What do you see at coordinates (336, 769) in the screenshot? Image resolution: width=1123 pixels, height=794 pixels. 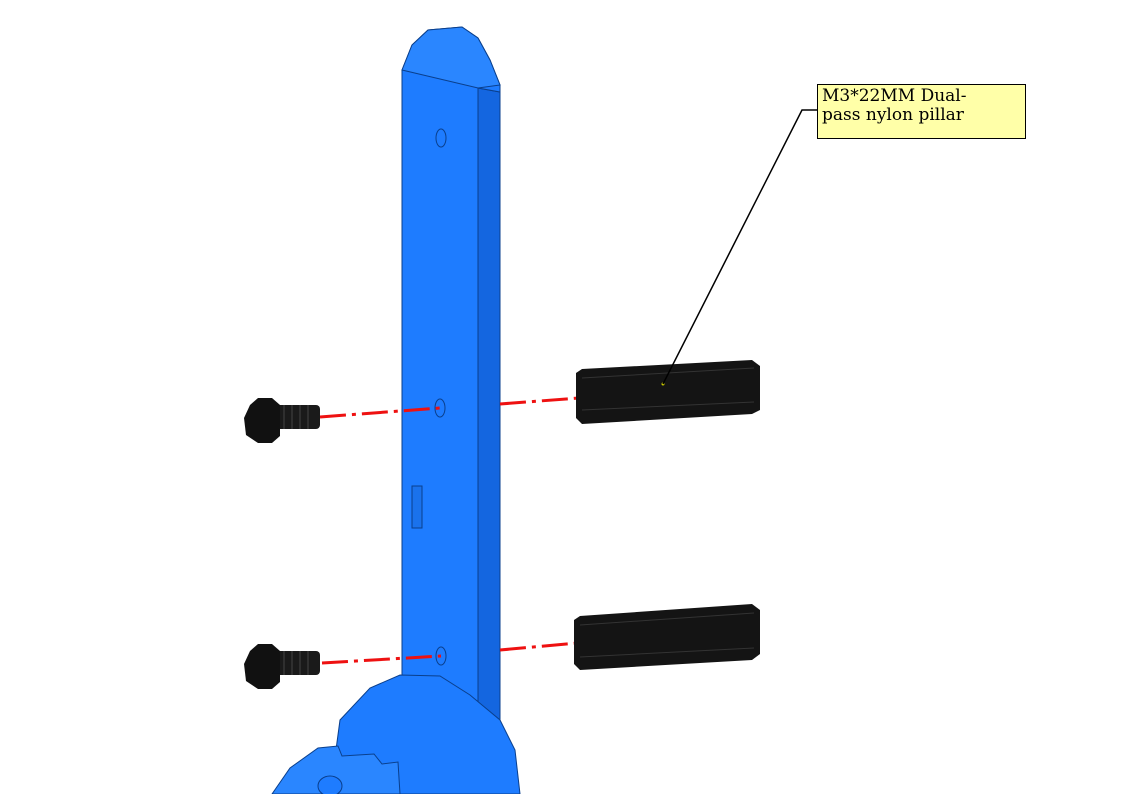 I see `bracket-clamp` at bounding box center [336, 769].